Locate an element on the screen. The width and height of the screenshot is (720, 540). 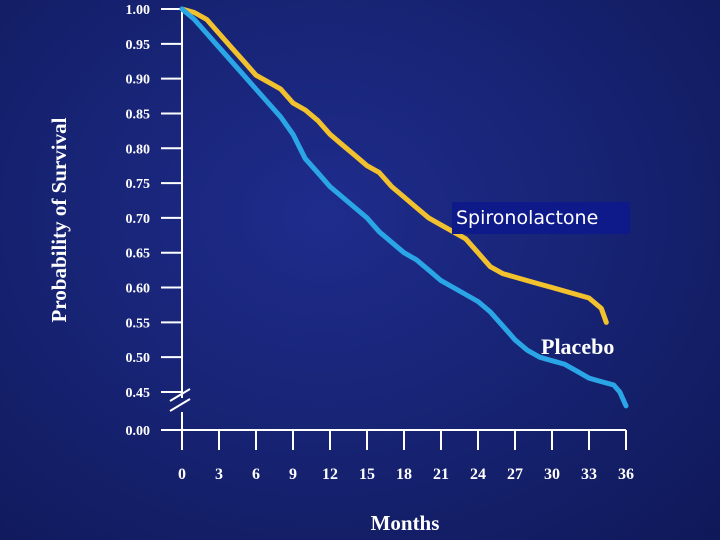
x-tick-label: 36 is located at coordinates (626, 474).